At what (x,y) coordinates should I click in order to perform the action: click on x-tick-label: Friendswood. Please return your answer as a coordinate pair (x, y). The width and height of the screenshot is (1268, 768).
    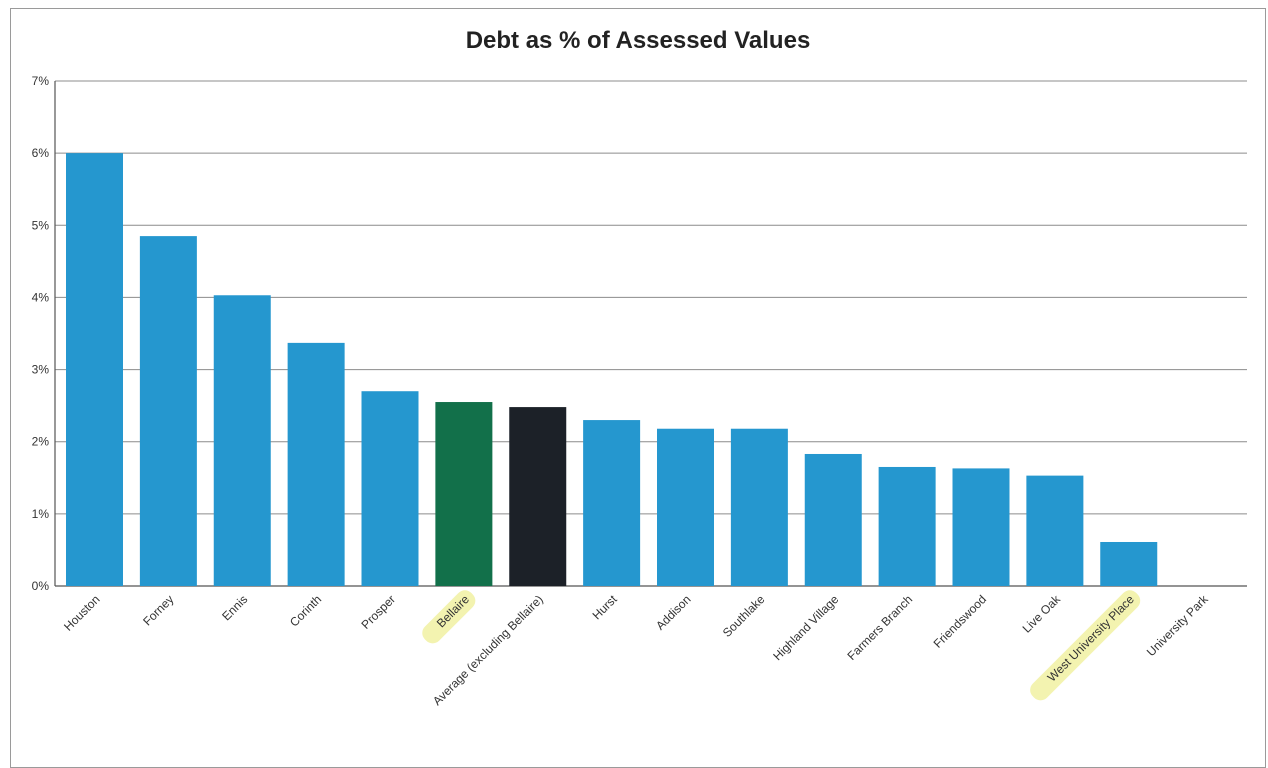
    Looking at the image, I should click on (960, 621).